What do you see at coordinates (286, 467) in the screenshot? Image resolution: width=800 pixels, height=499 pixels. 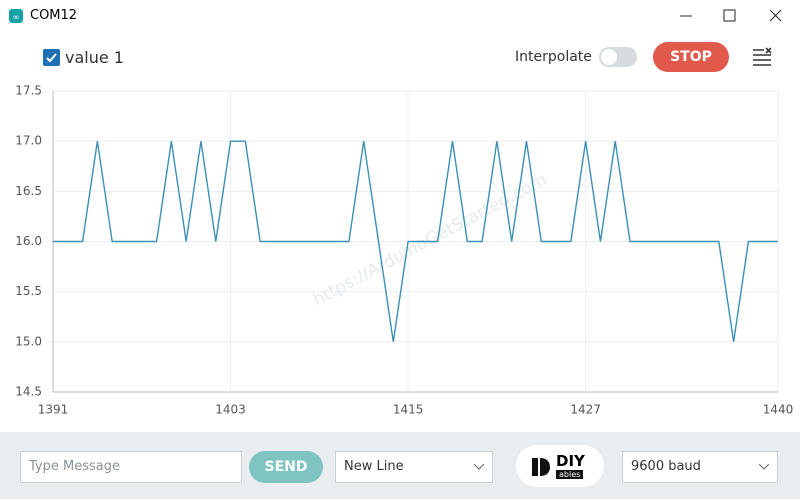 I see `send-button: SEND` at bounding box center [286, 467].